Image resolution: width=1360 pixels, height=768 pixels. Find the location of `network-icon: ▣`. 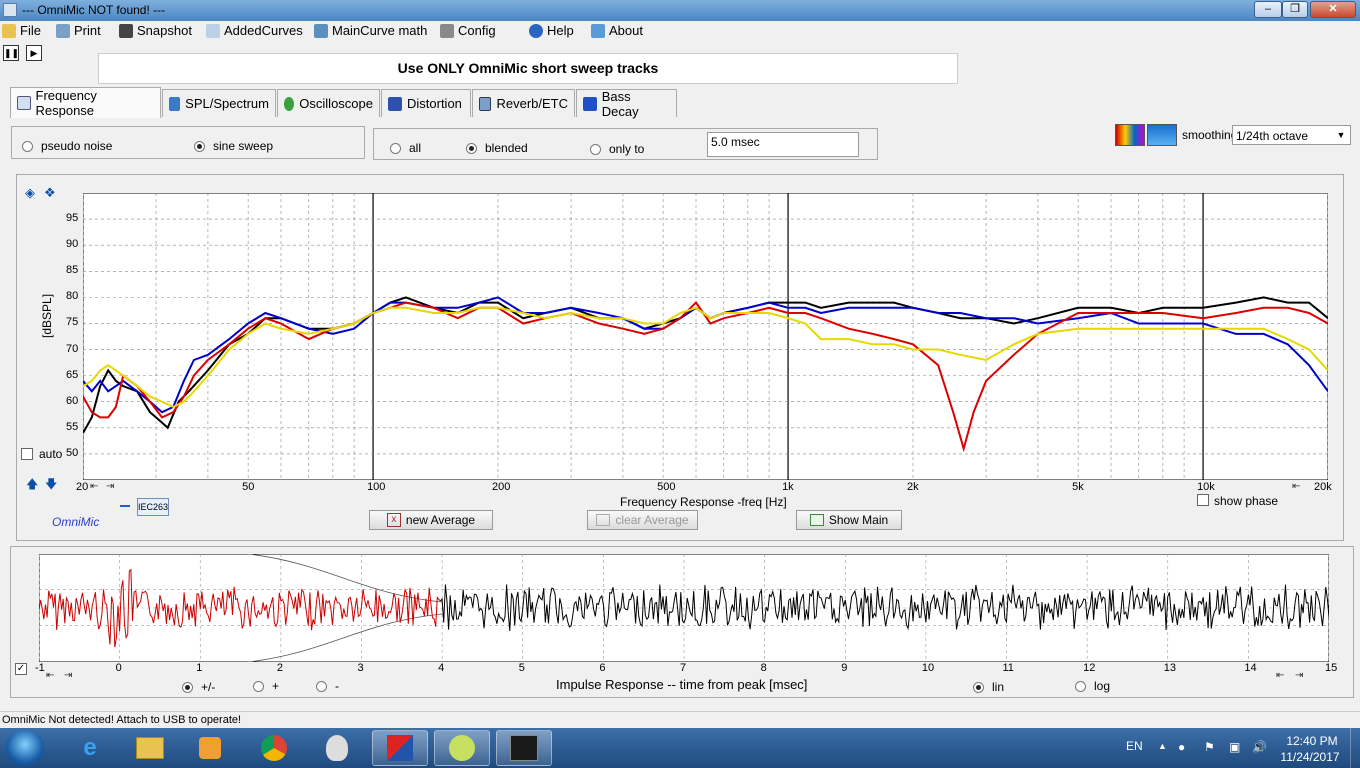

network-icon: ▣ is located at coordinates (1235, 747).